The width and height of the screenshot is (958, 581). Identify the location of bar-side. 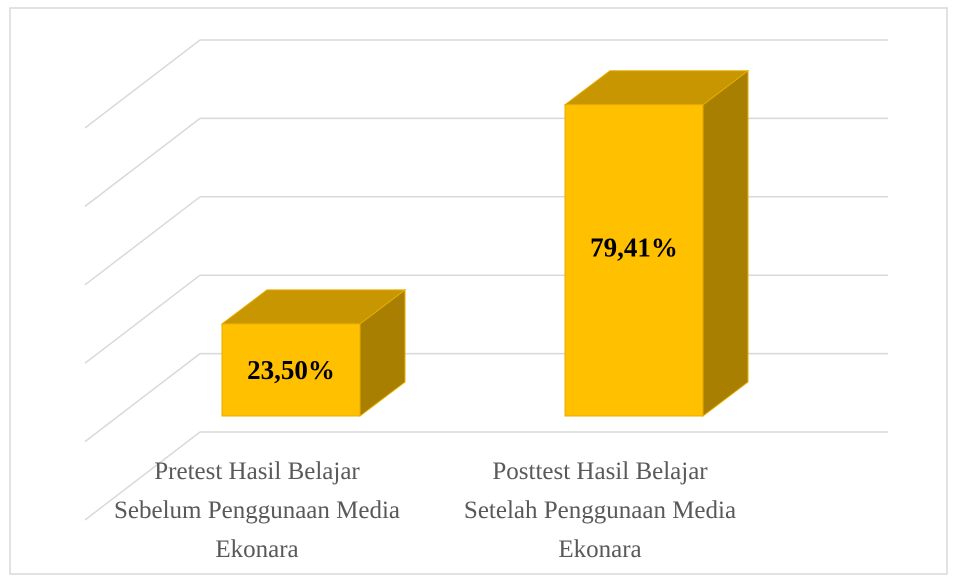
(725, 243).